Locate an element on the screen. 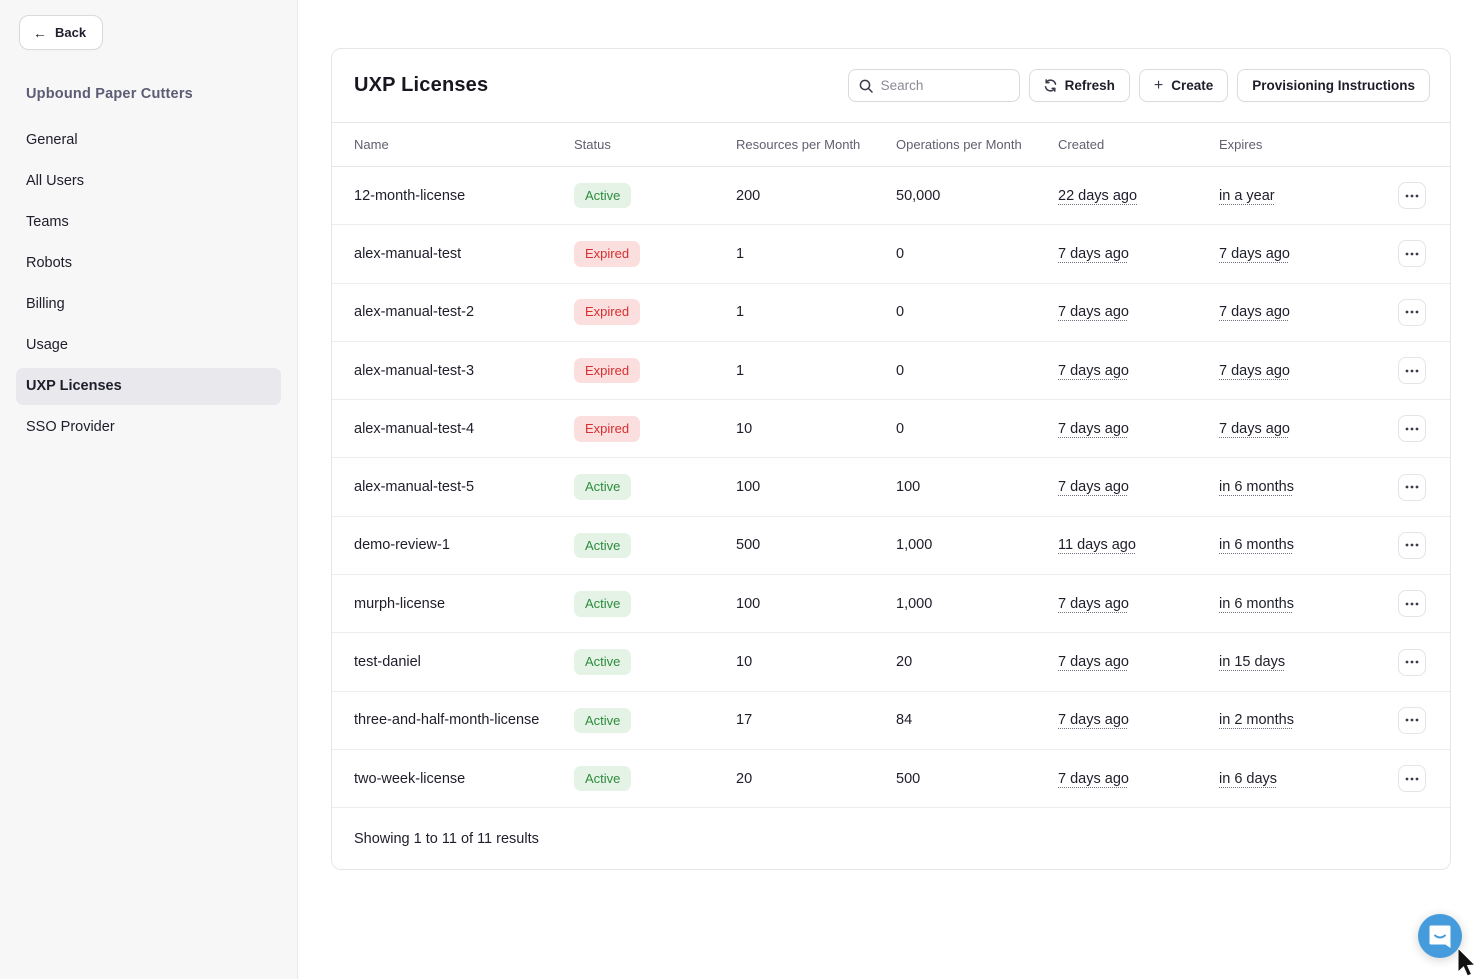 The height and width of the screenshot is (979, 1484). resources-per-month: 200 is located at coordinates (748, 195).